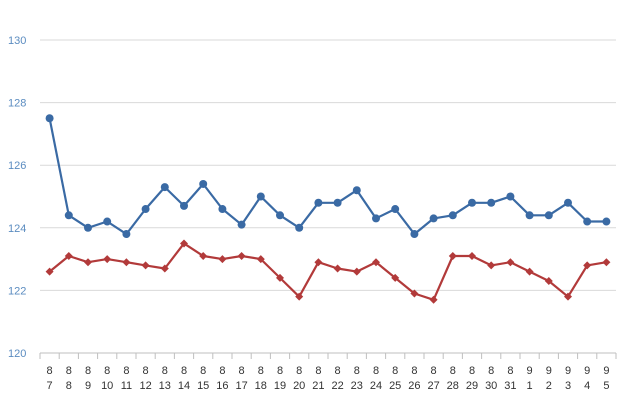  I want to click on x-tick-label-day: 10, so click(107, 386).